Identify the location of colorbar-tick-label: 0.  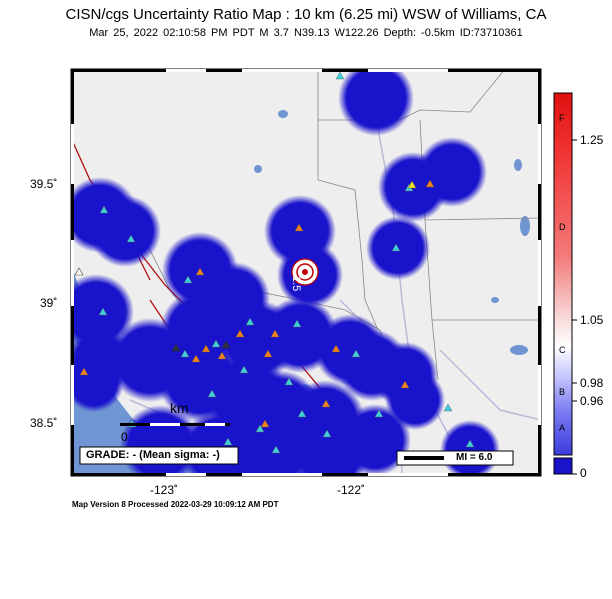
(583, 473).